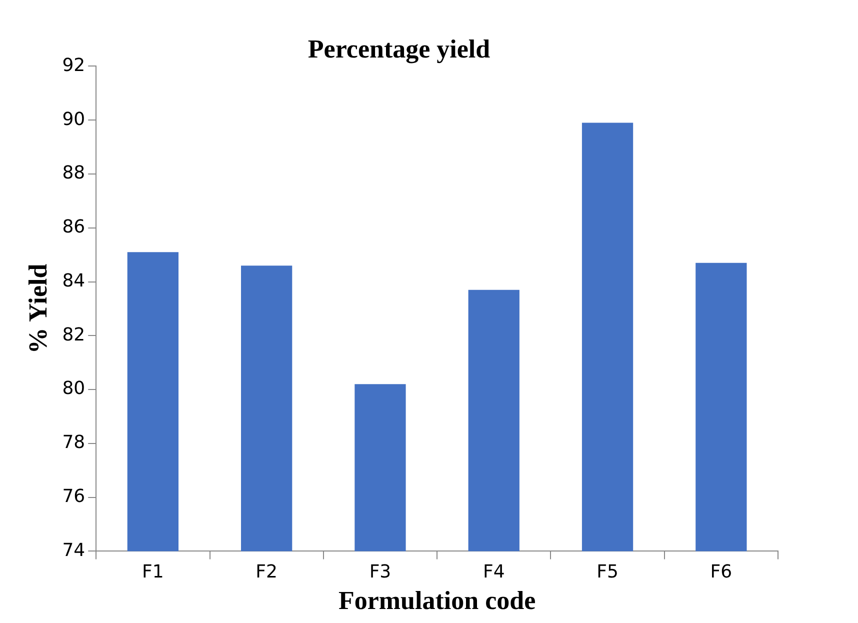 The height and width of the screenshot is (623, 858). What do you see at coordinates (74, 443) in the screenshot?
I see `y-tick-label: 78` at bounding box center [74, 443].